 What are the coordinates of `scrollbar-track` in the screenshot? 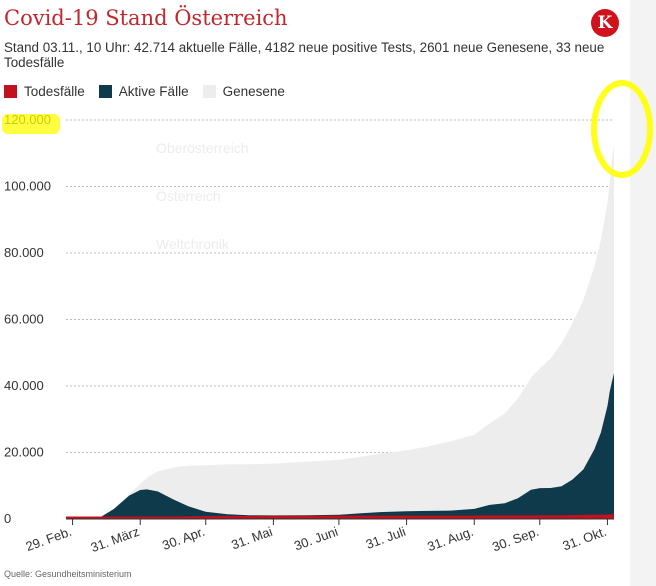 It's located at (643, 293).